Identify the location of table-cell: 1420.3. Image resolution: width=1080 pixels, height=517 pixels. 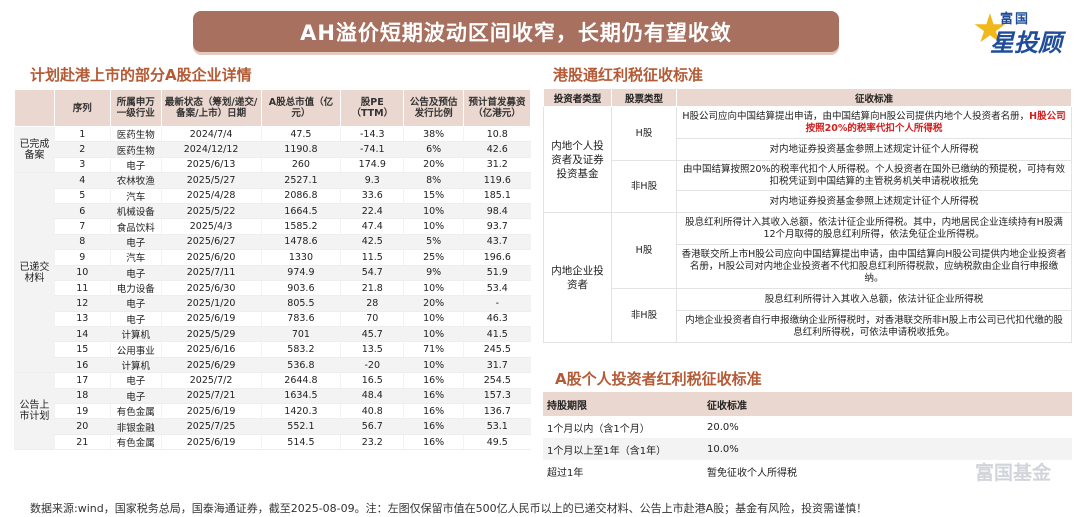
(300, 411).